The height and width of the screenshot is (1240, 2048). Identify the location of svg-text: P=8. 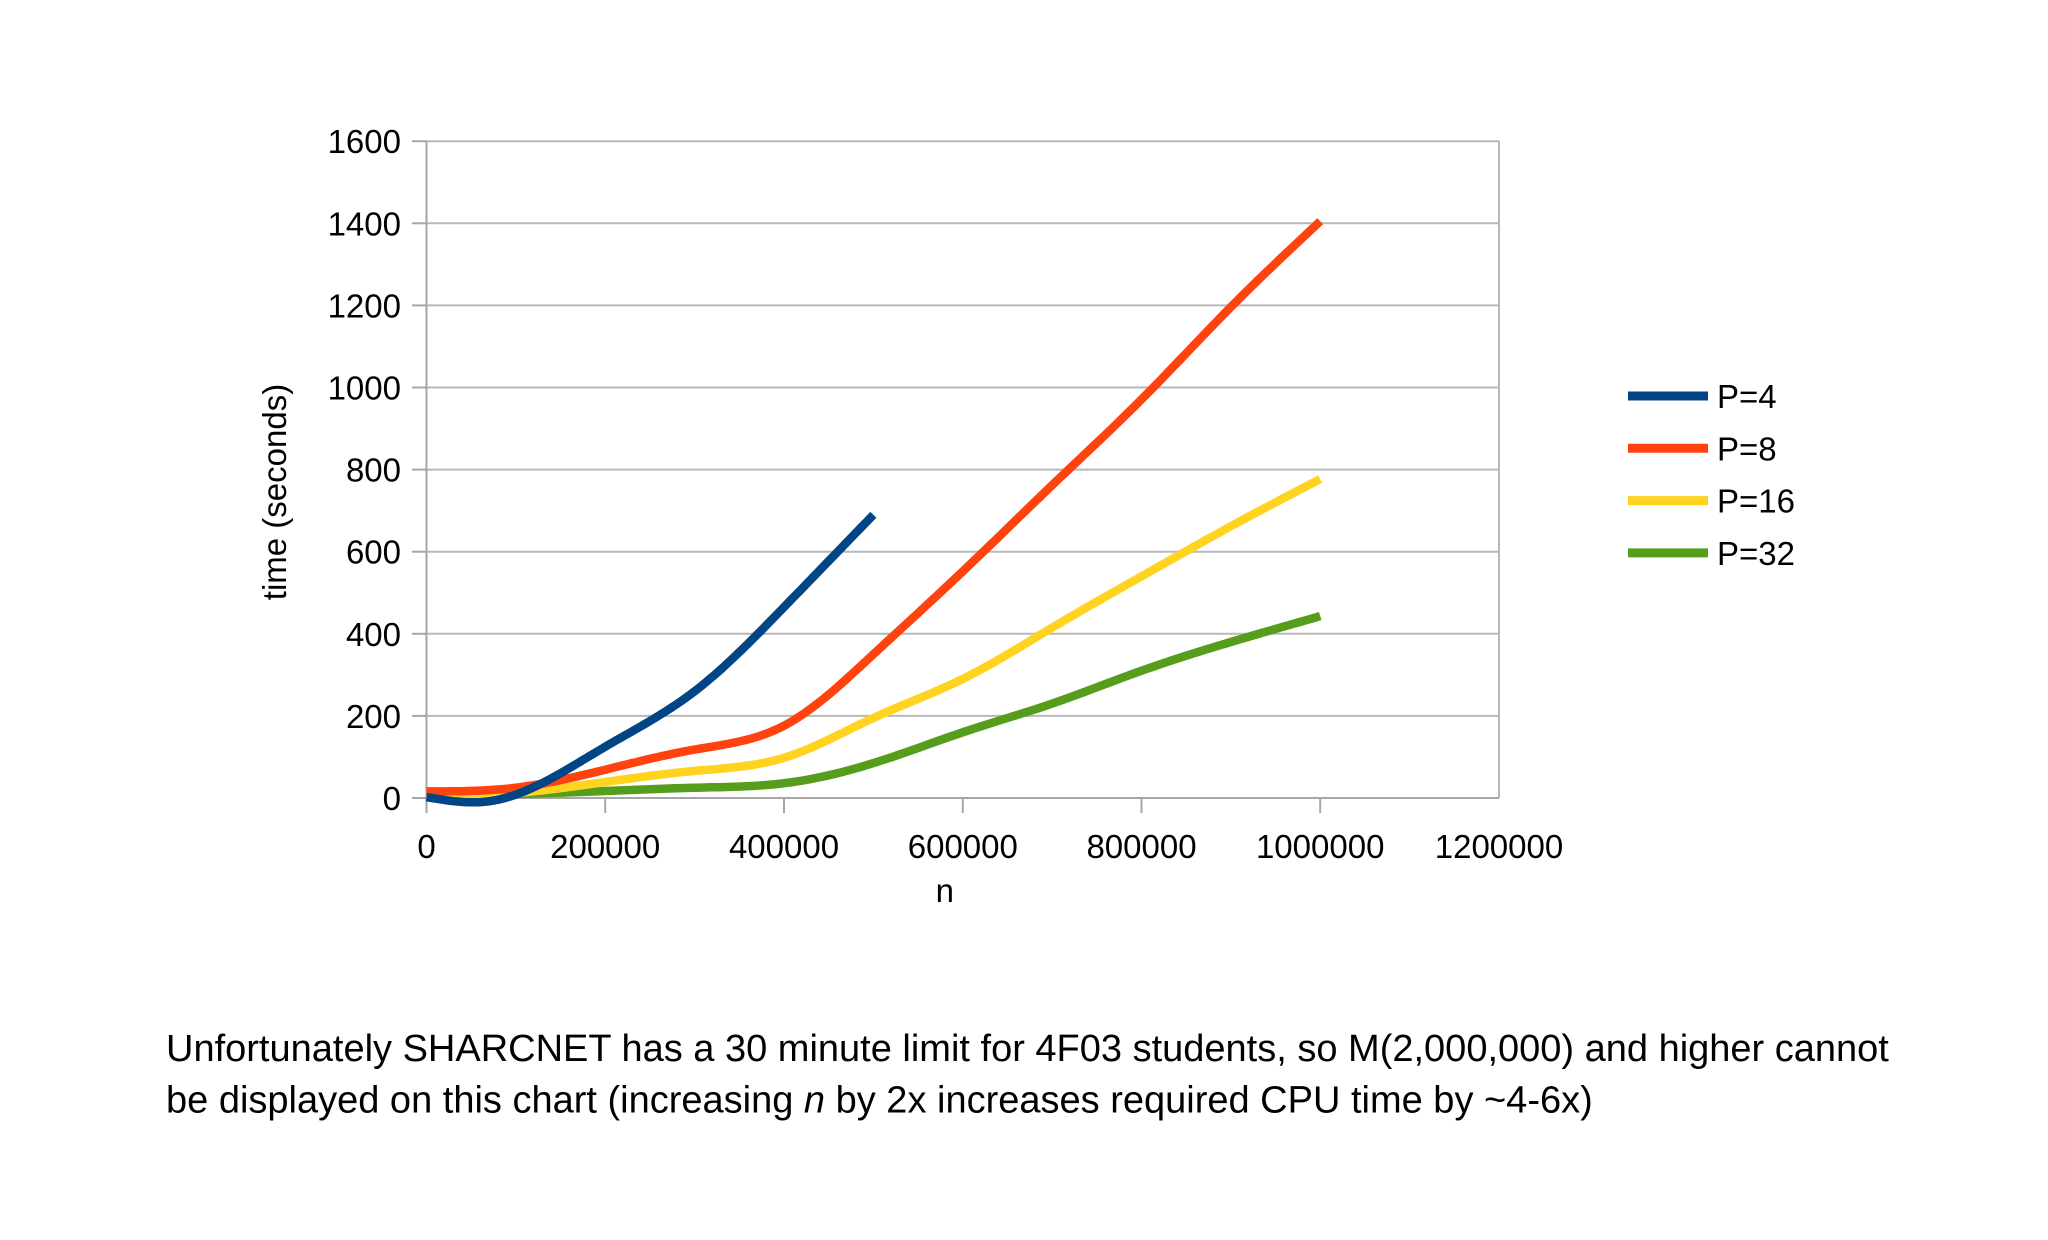
(1747, 448).